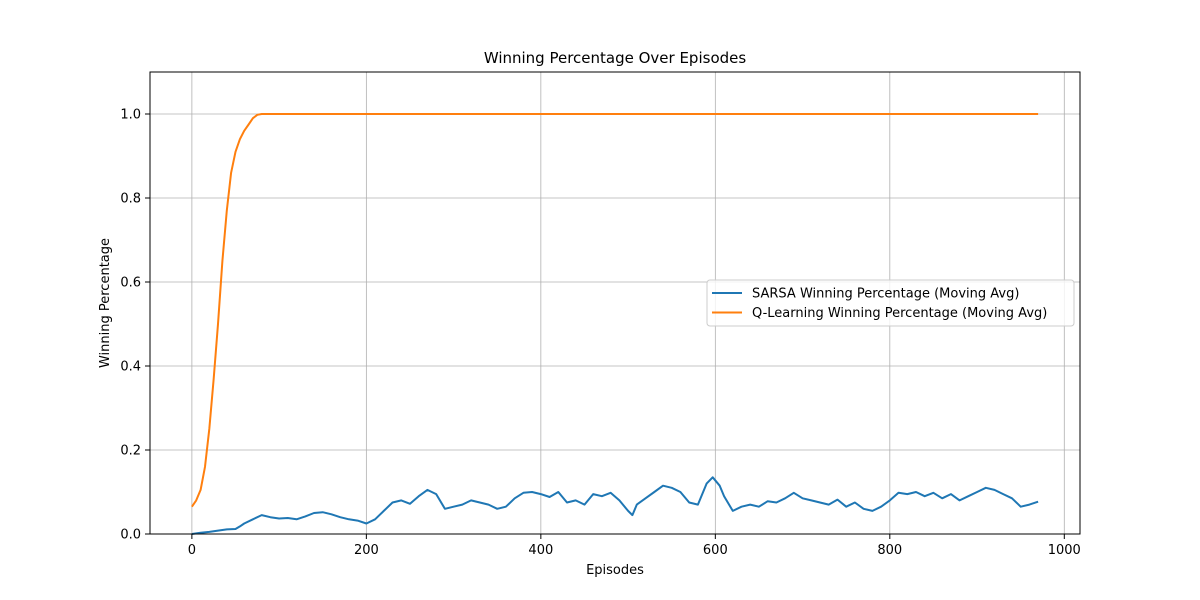  What do you see at coordinates (615, 58) in the screenshot?
I see `chart-title: Winning Percentage Over Episodes` at bounding box center [615, 58].